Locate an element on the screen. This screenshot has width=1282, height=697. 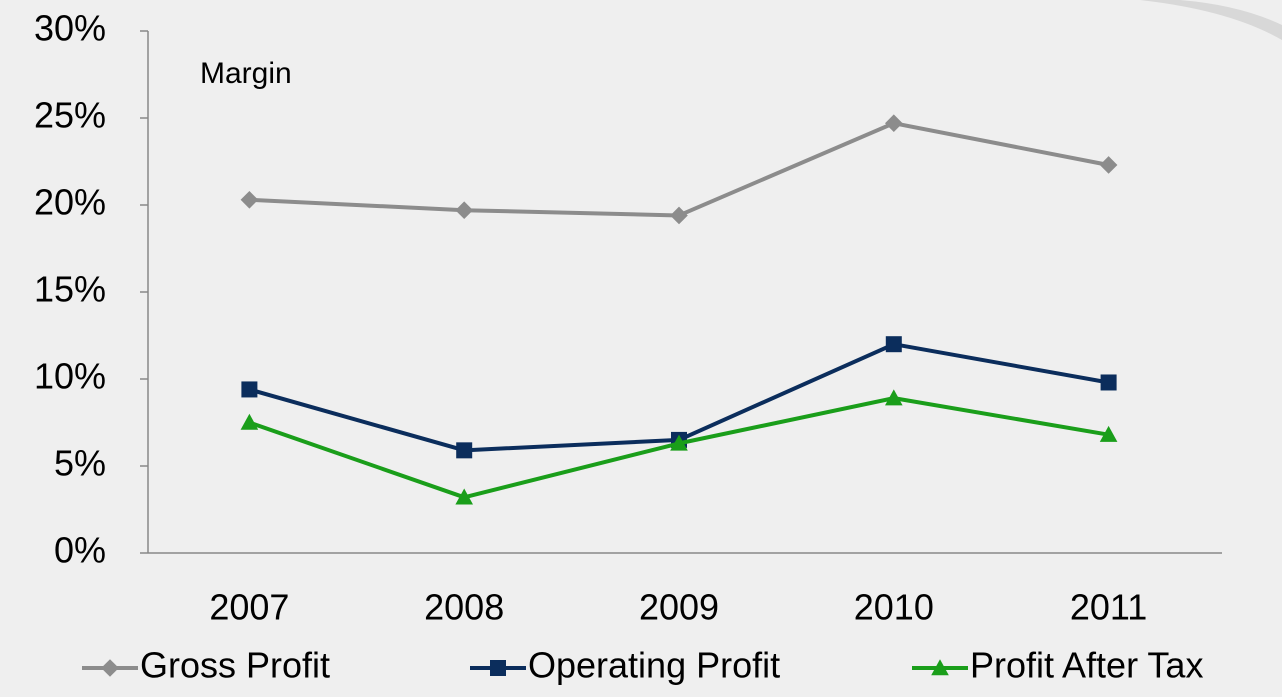
x-tick-label: 2009 is located at coordinates (679, 607).